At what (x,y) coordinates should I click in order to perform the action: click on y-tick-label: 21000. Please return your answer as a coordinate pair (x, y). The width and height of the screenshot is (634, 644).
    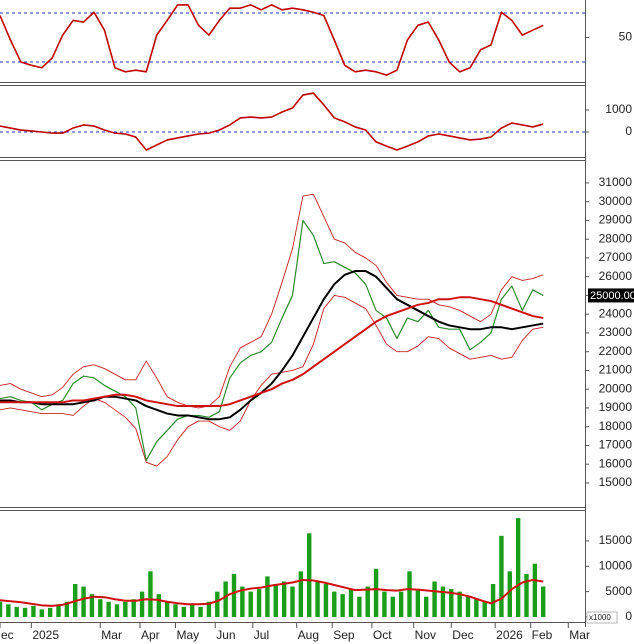
    Looking at the image, I should click on (616, 370).